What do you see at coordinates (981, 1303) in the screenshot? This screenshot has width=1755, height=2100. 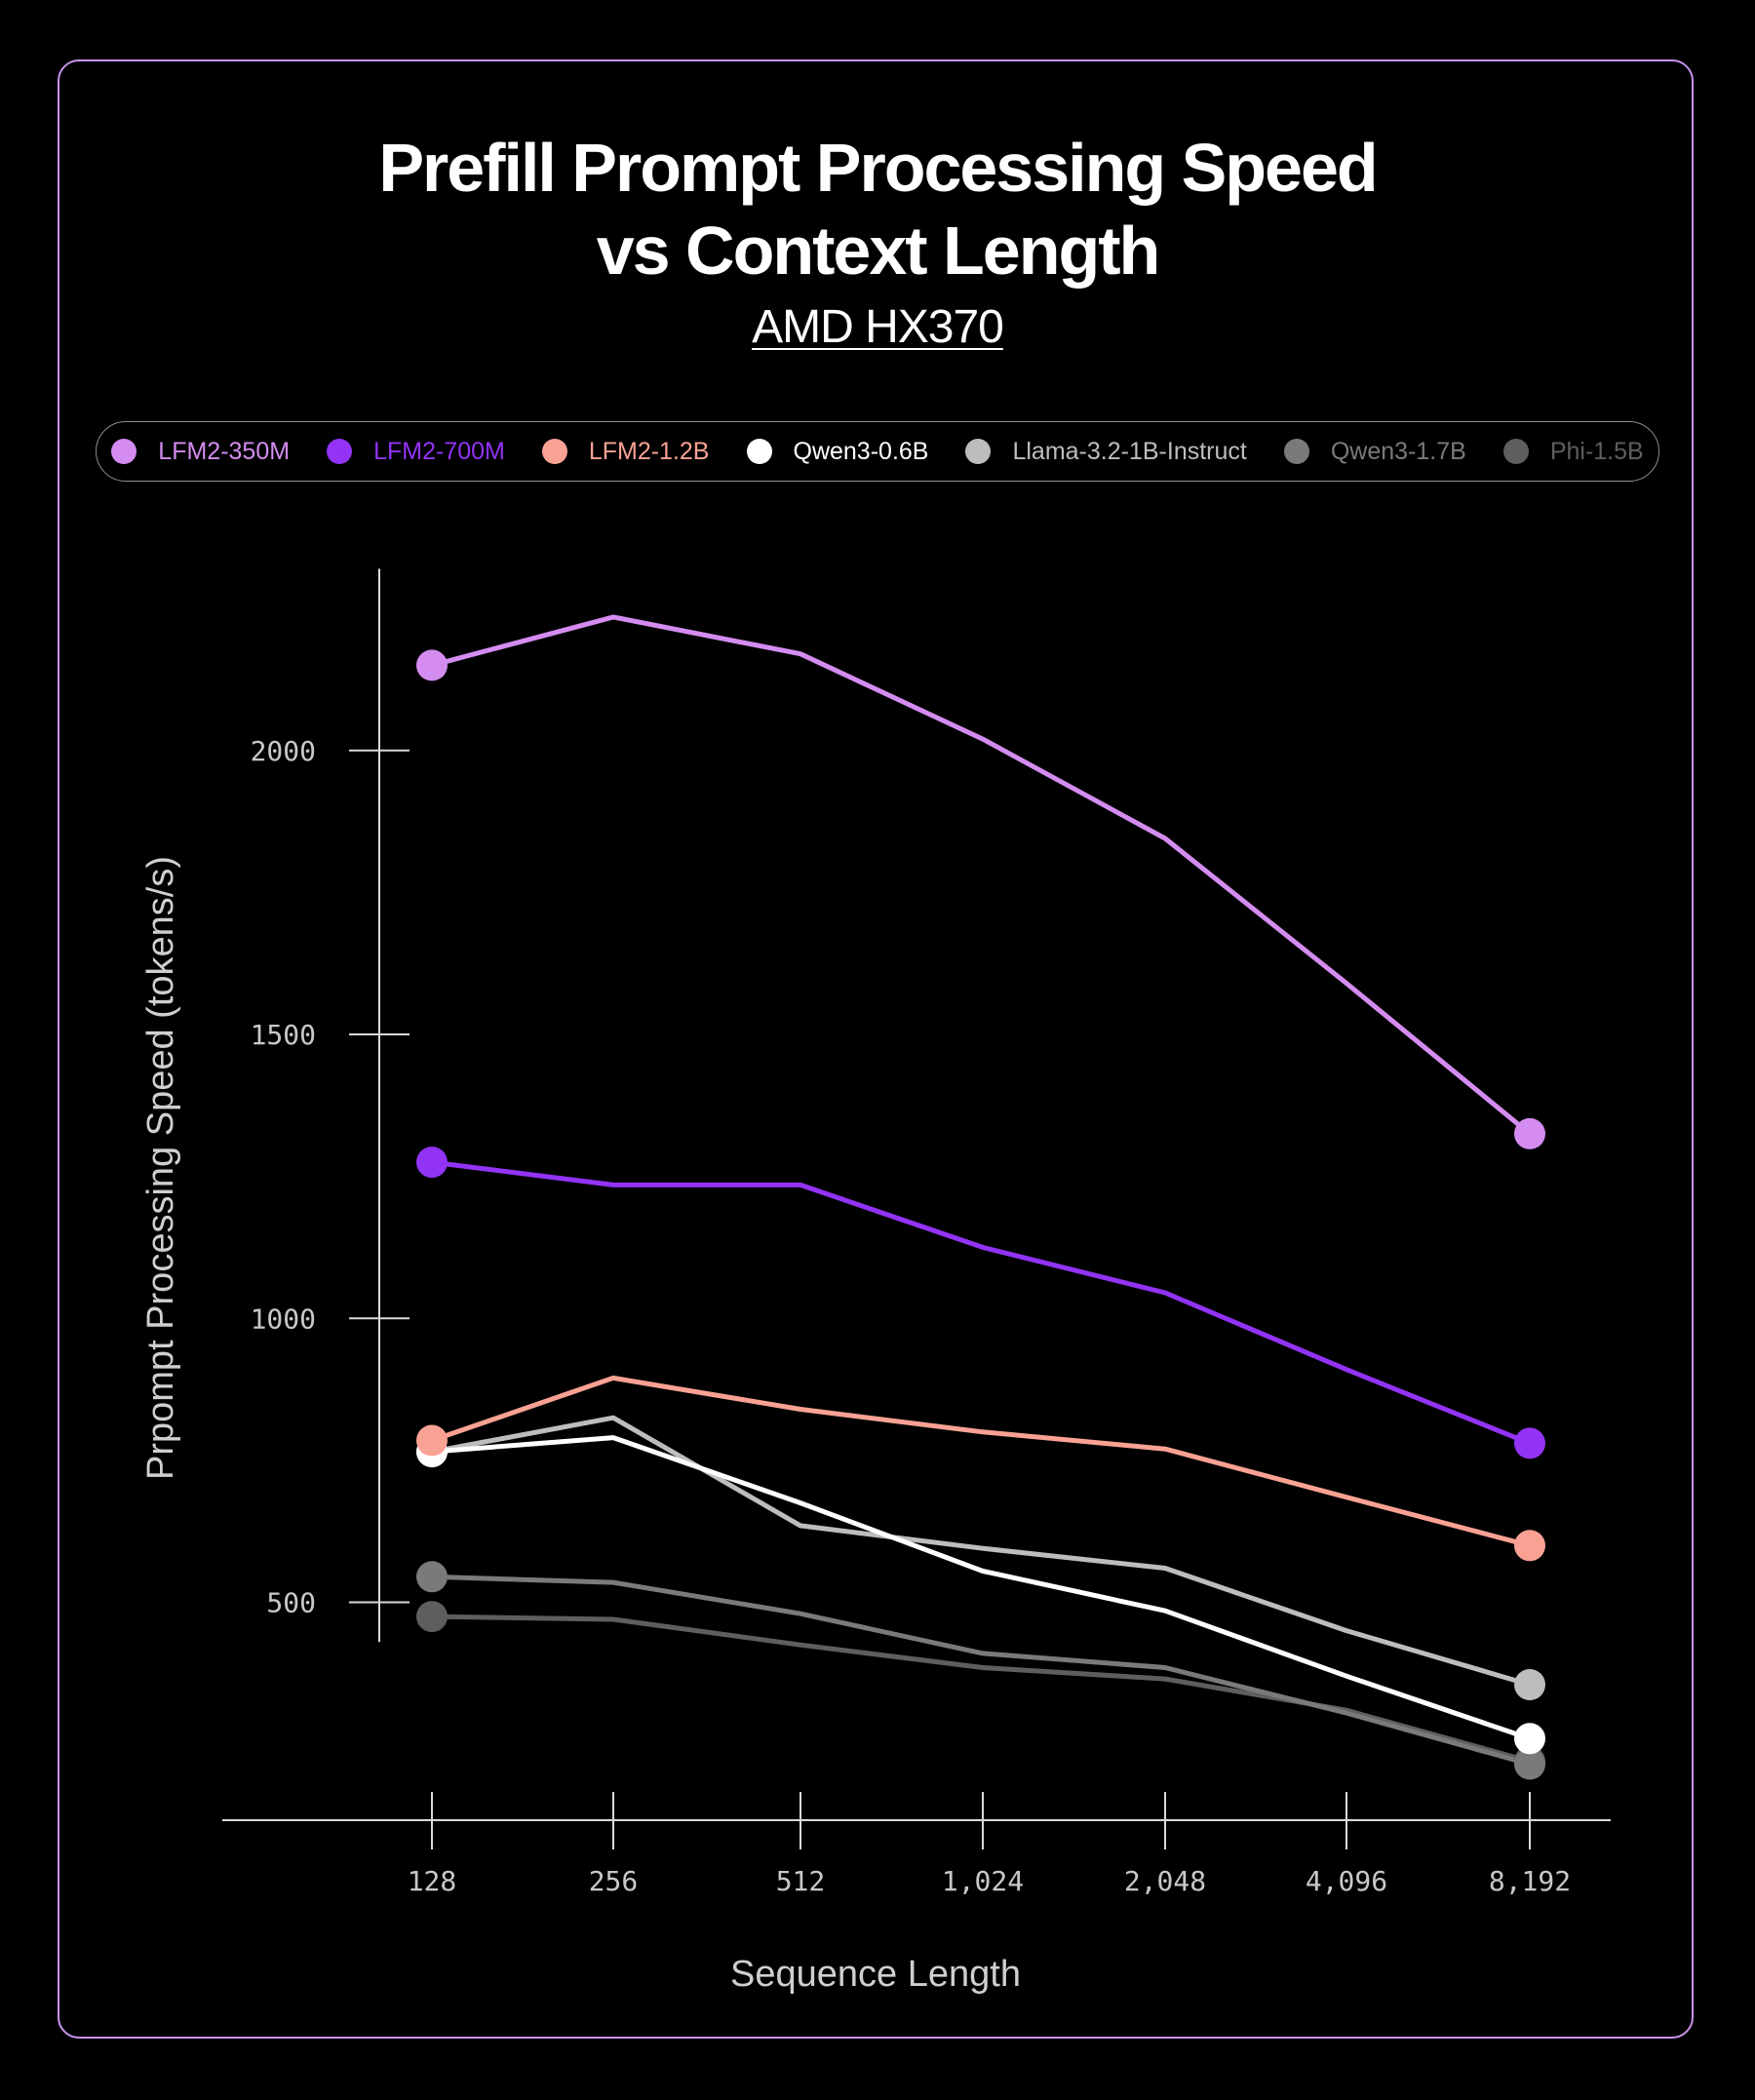 I see `series-line-lfm2-700m` at bounding box center [981, 1303].